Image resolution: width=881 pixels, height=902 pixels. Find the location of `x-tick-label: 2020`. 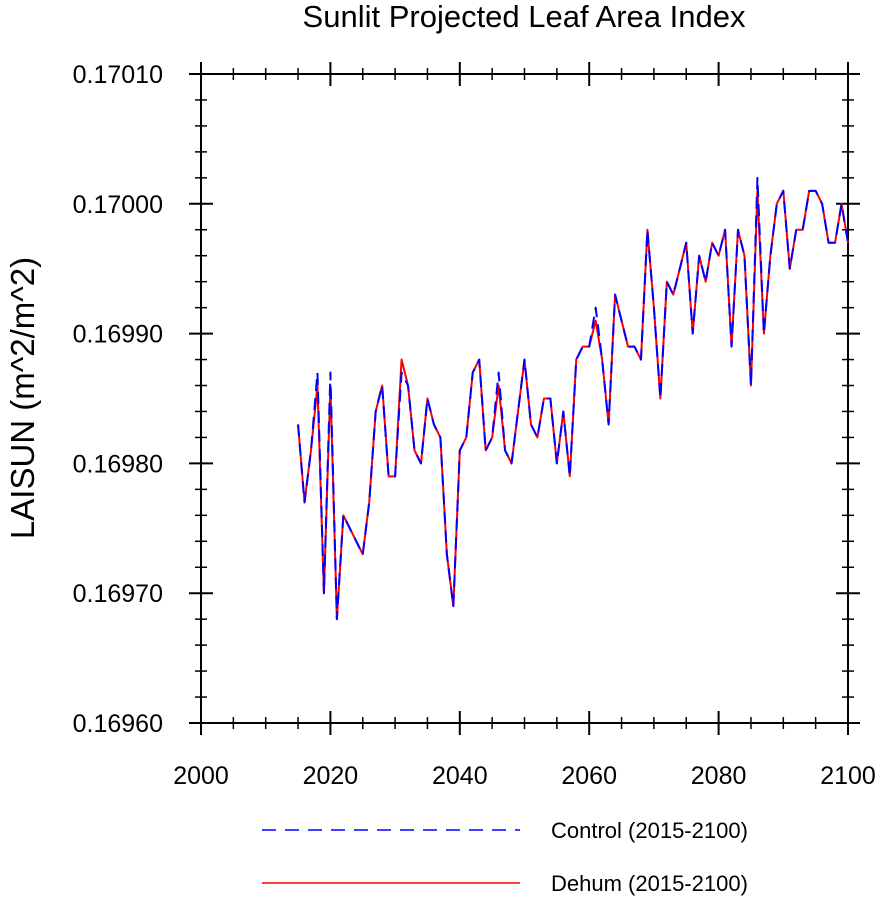

x-tick-label: 2020 is located at coordinates (331, 776).